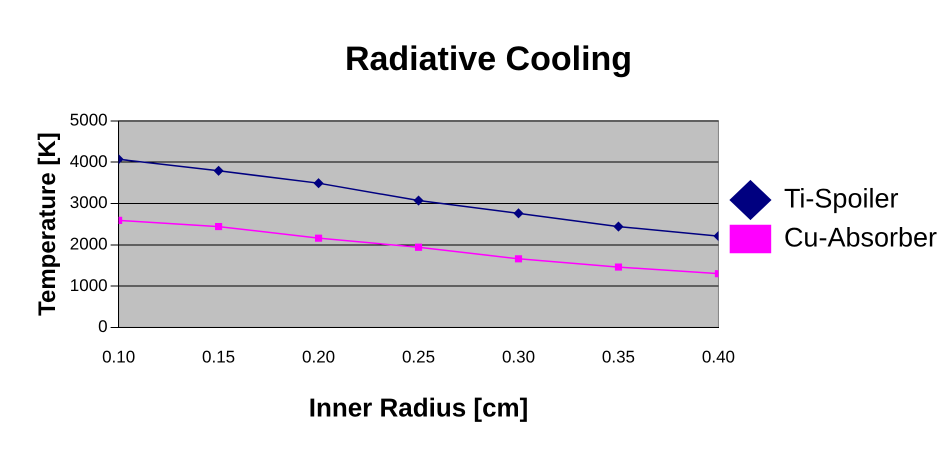  Describe the element at coordinates (119, 356) in the screenshot. I see `x-tick-label: 0.10` at that location.